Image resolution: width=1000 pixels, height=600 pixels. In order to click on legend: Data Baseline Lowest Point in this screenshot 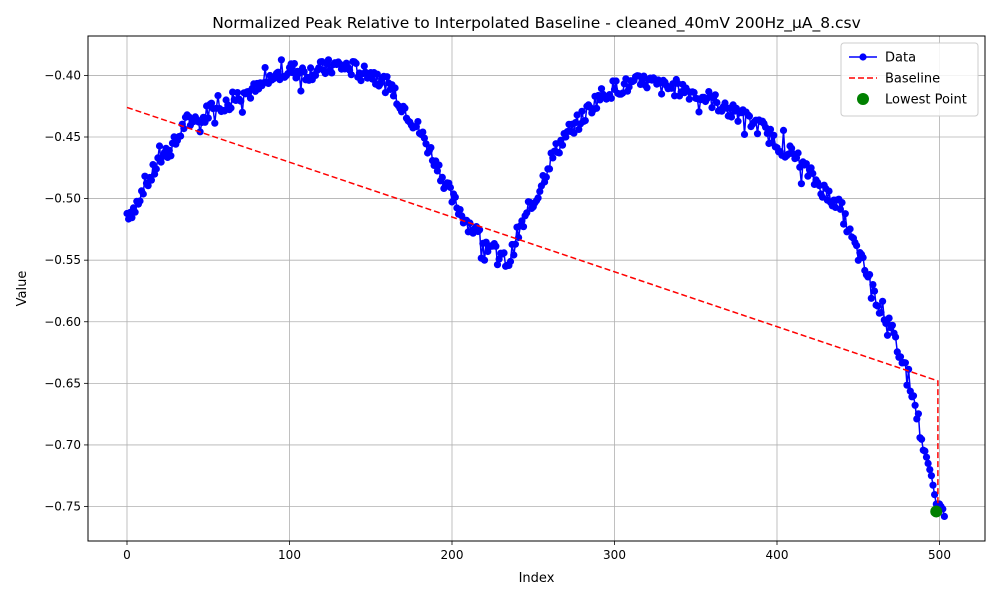, I will do `click(909, 79)`.